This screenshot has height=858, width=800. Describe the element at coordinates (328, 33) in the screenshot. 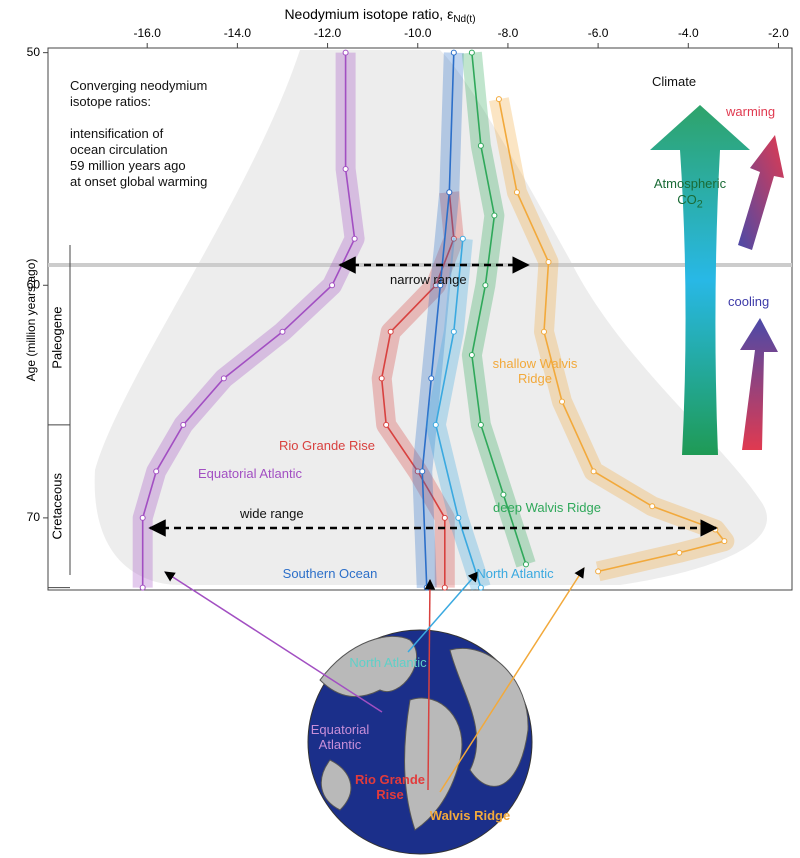

I see `x-tick-label: -12.0` at that location.